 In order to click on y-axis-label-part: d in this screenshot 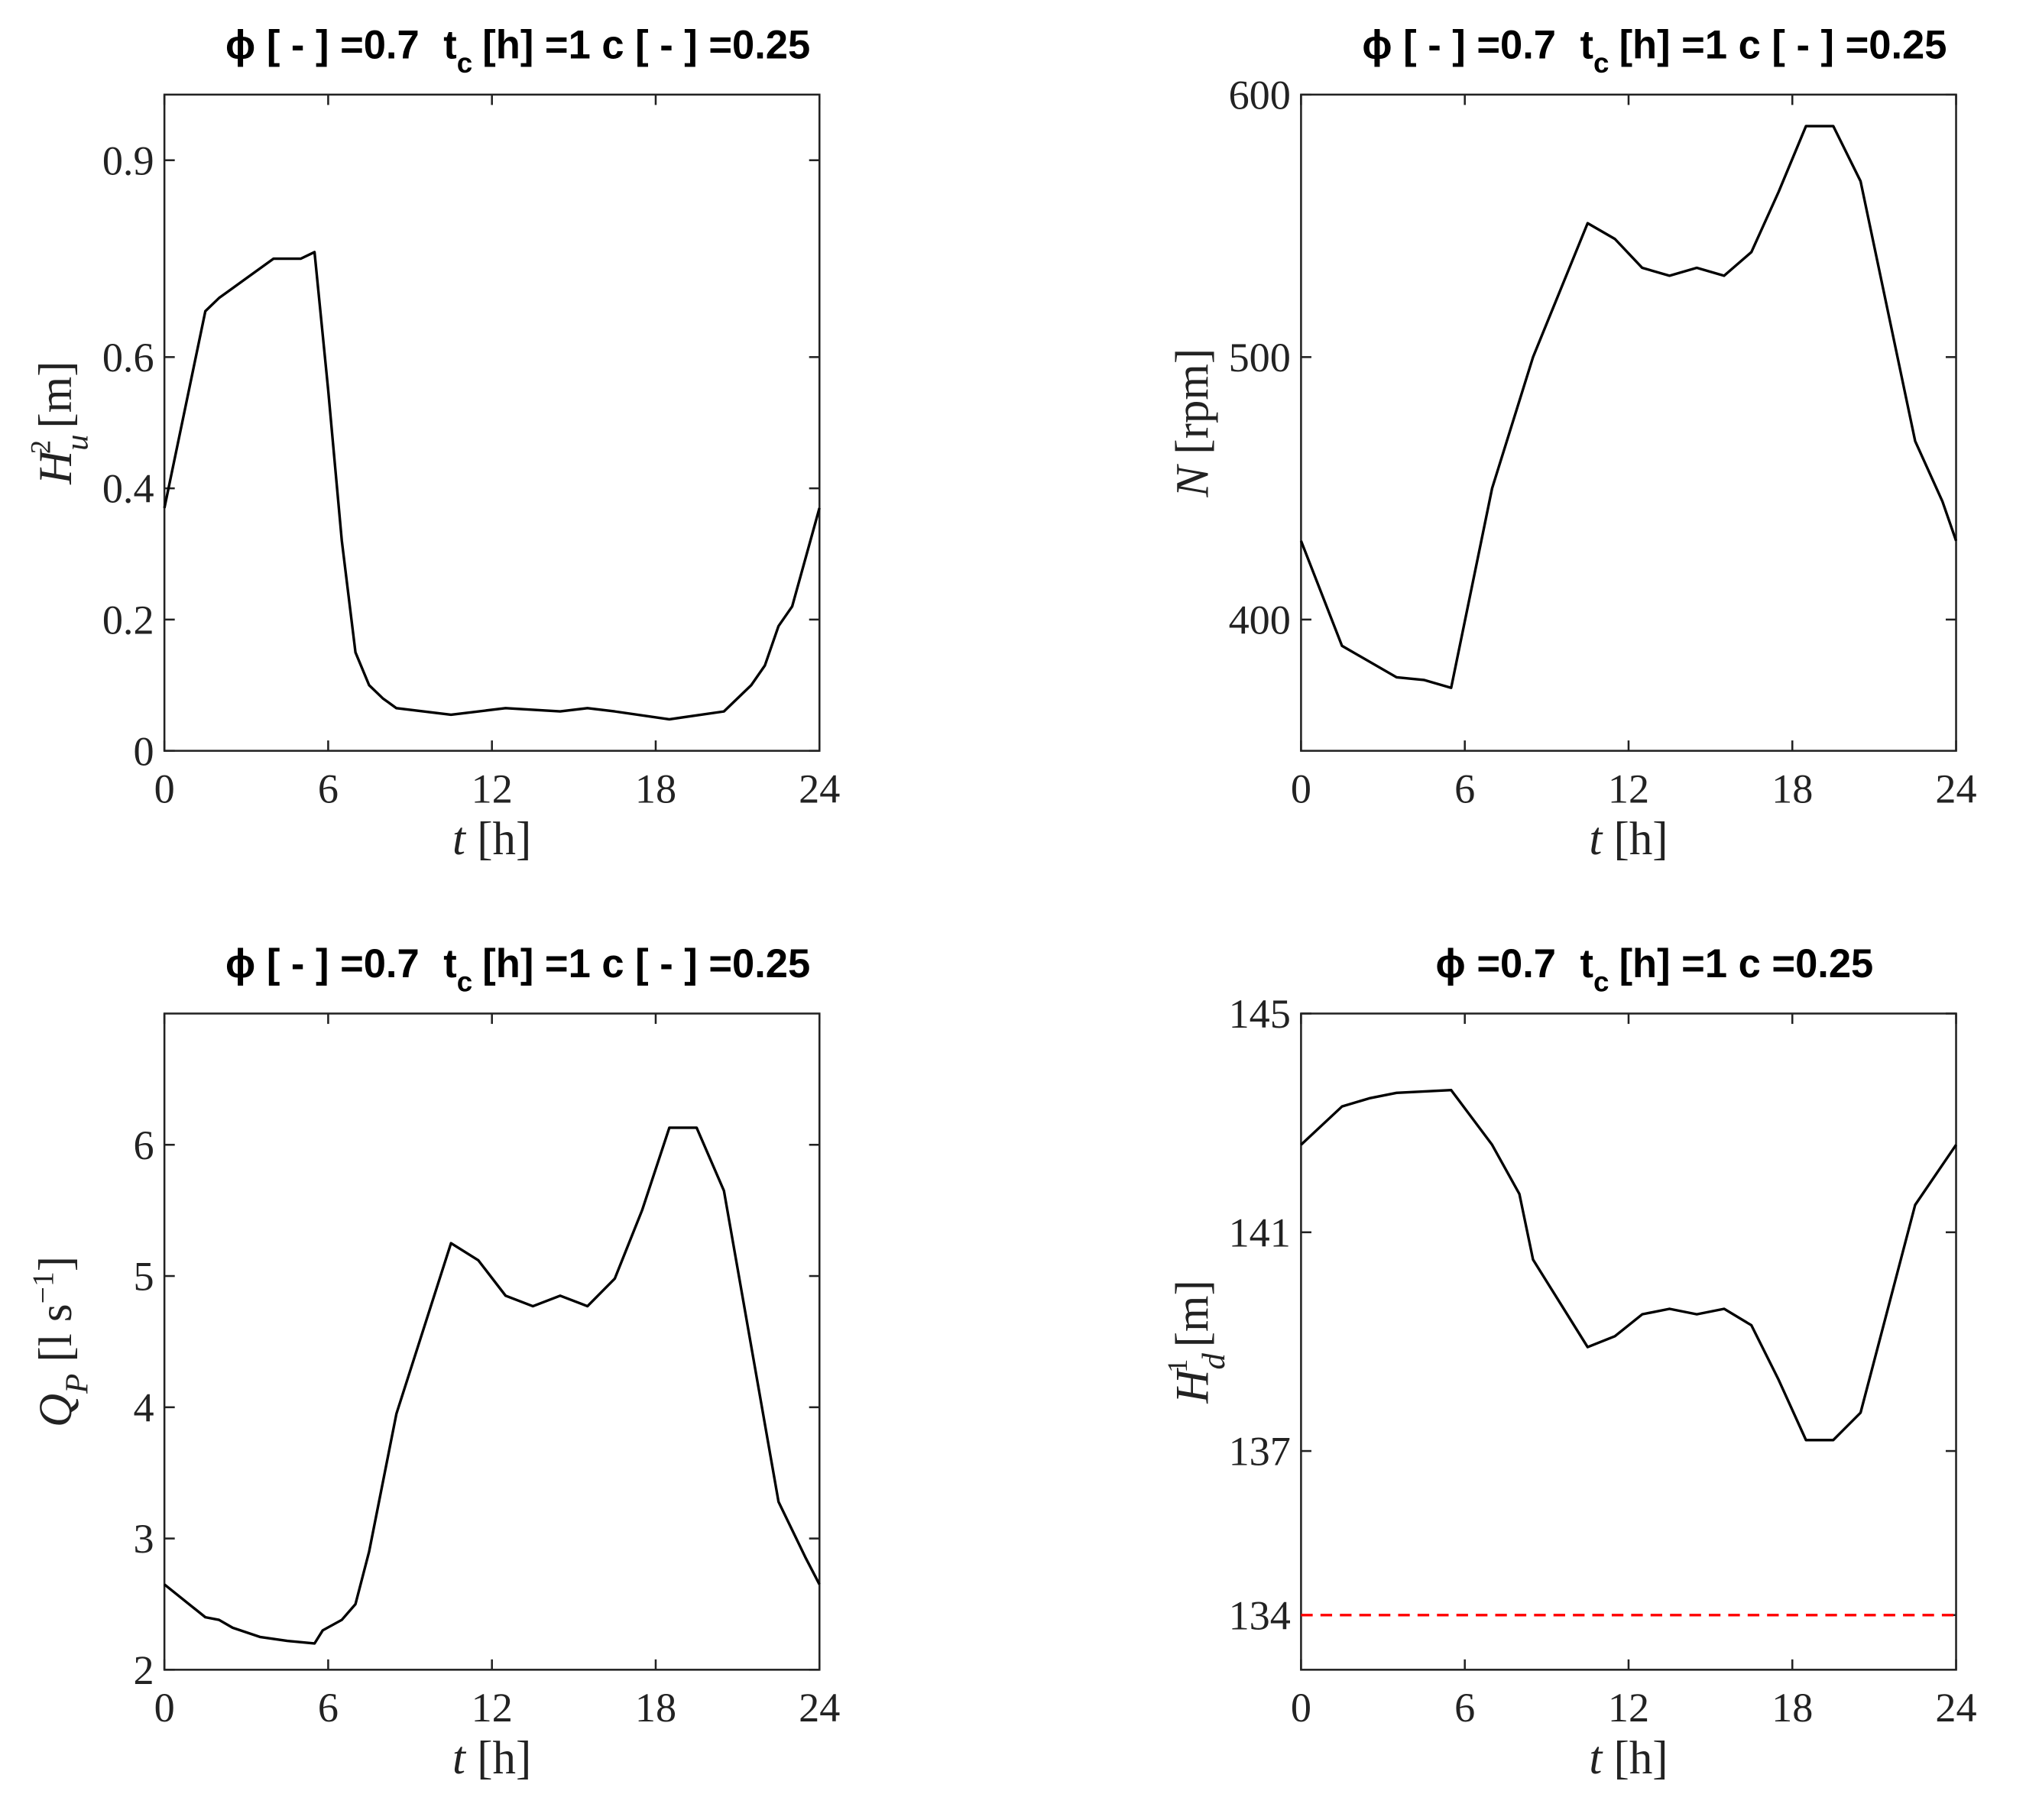, I will do `click(1214, 1361)`.